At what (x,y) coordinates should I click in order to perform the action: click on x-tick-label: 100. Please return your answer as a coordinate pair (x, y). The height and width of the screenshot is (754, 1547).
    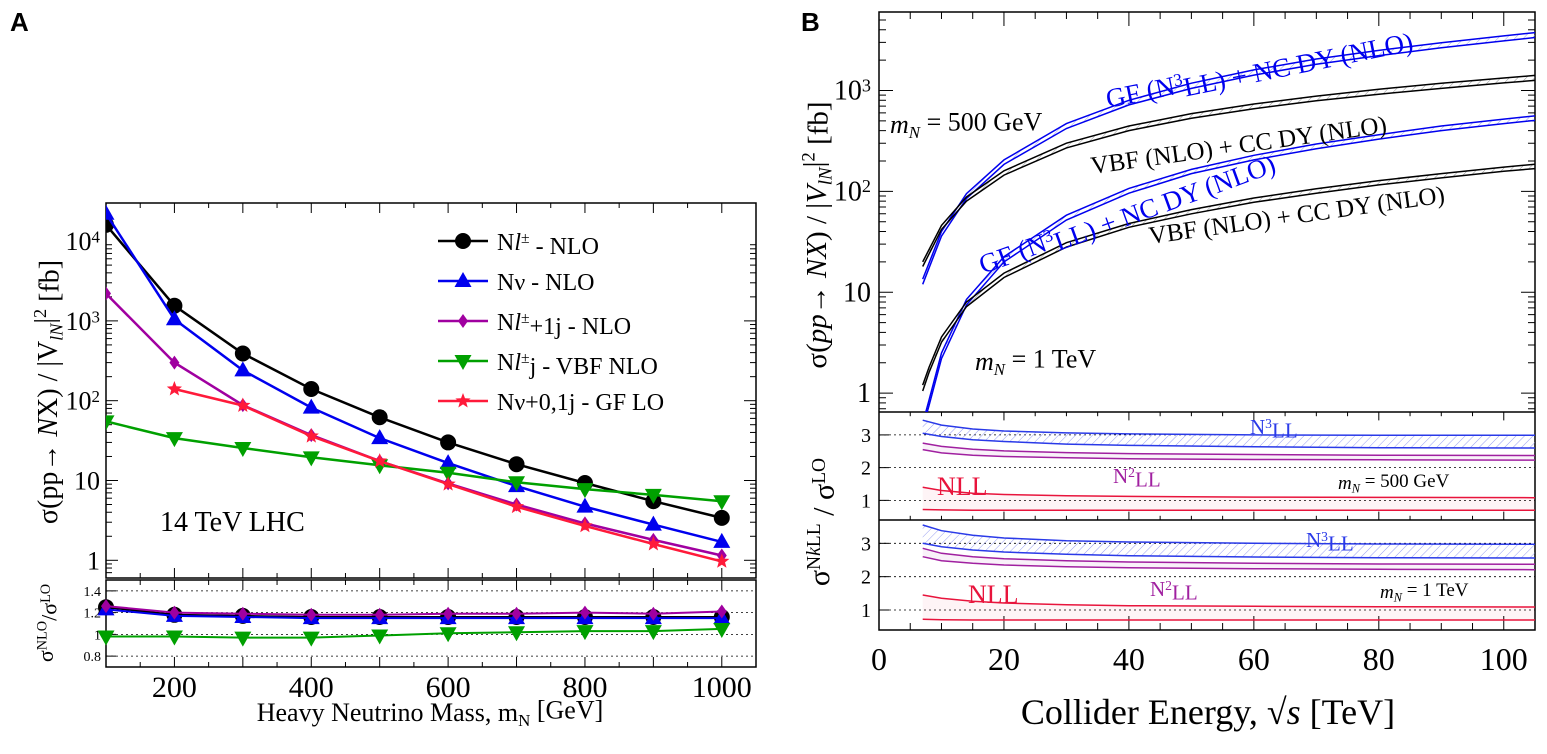
    Looking at the image, I should click on (1504, 659).